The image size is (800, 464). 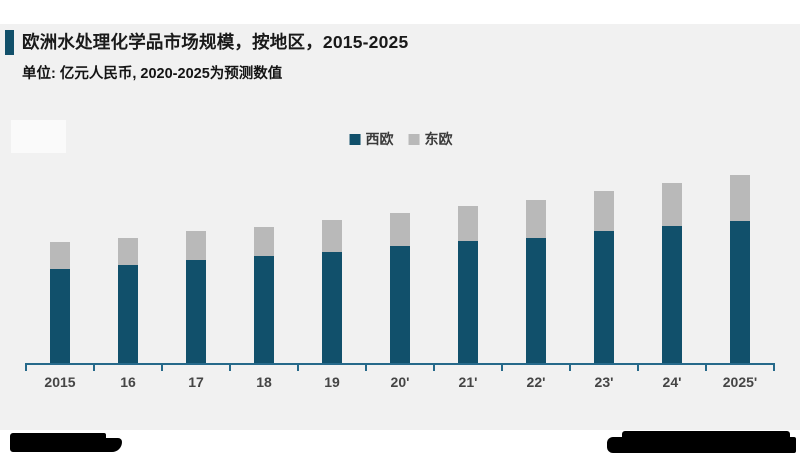 What do you see at coordinates (379, 139) in the screenshot?
I see `legend-label: 西欧` at bounding box center [379, 139].